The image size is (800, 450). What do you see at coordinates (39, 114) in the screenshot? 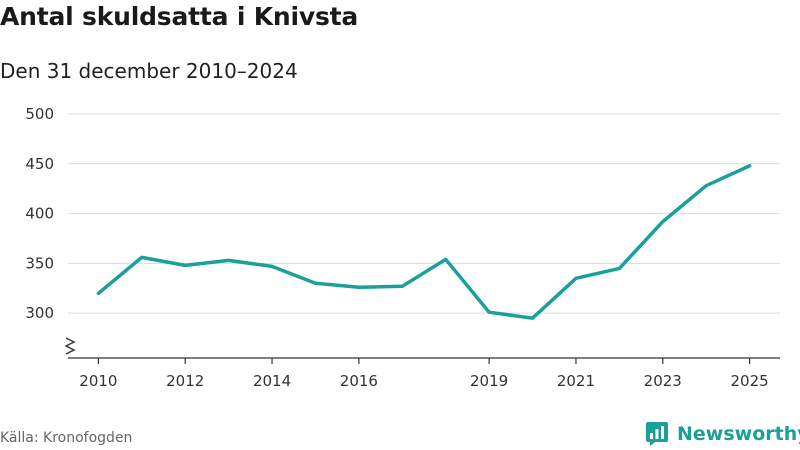
I see `y-tick-label-500: 500` at bounding box center [39, 114].